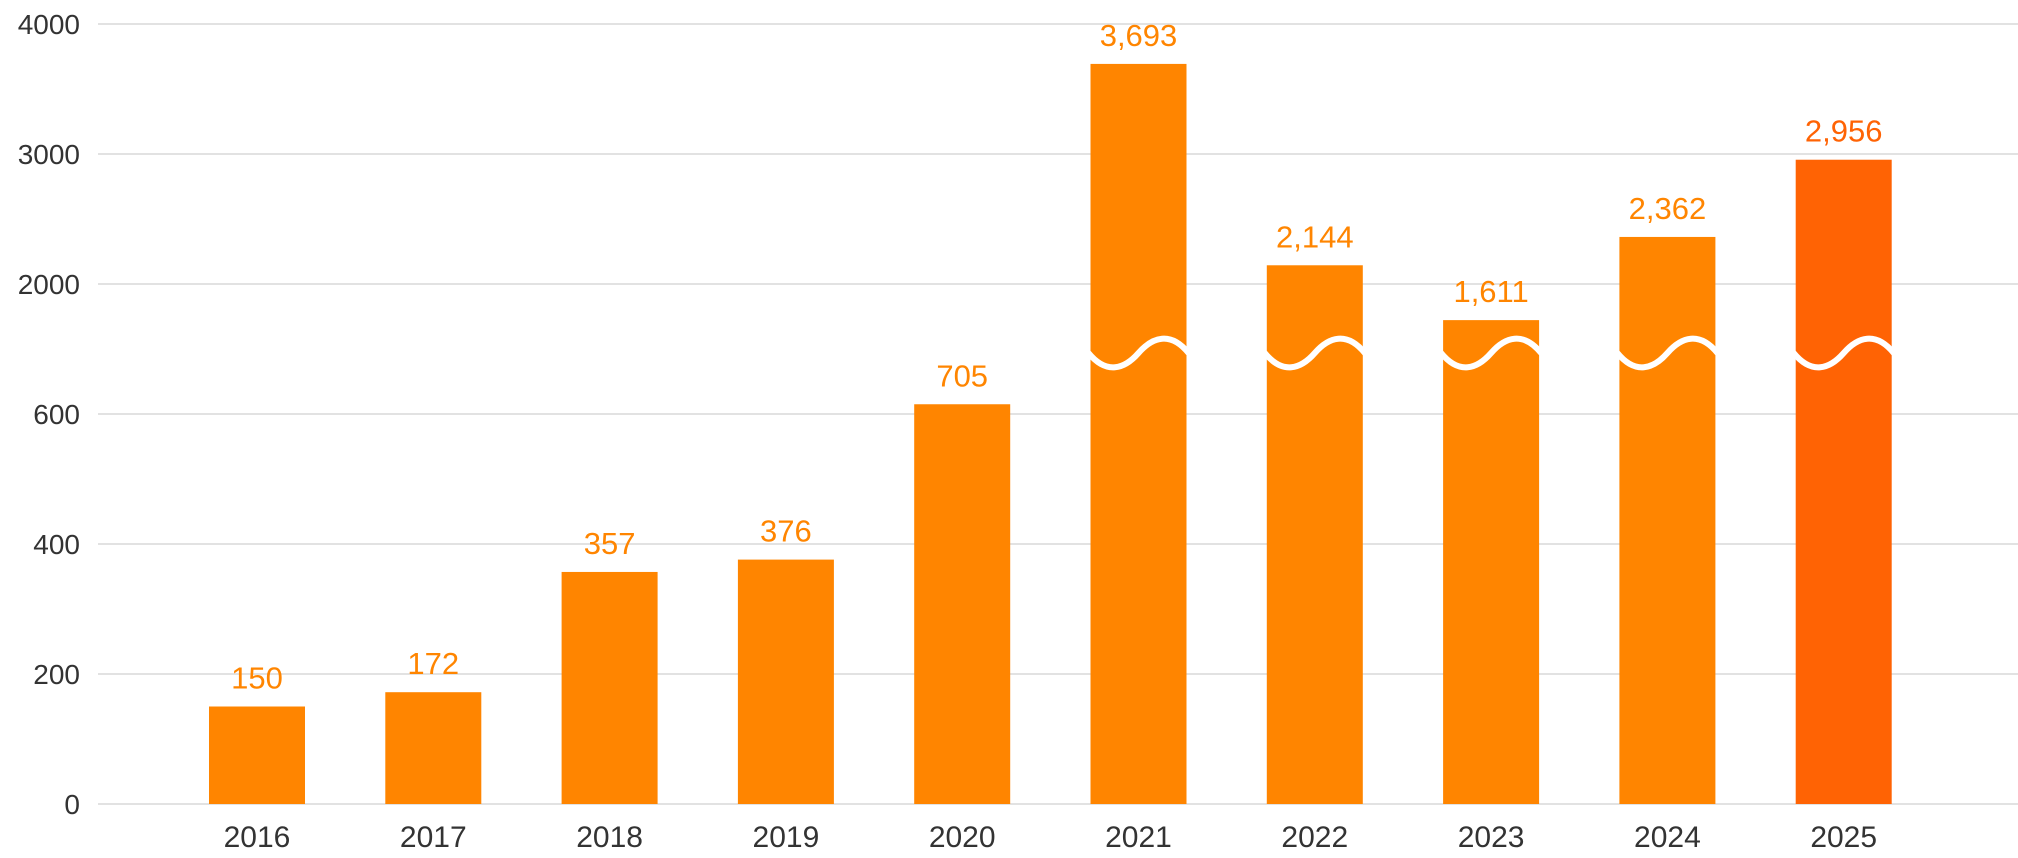  Describe the element at coordinates (1843, 837) in the screenshot. I see `x-tick-label-2025: 2025` at that location.